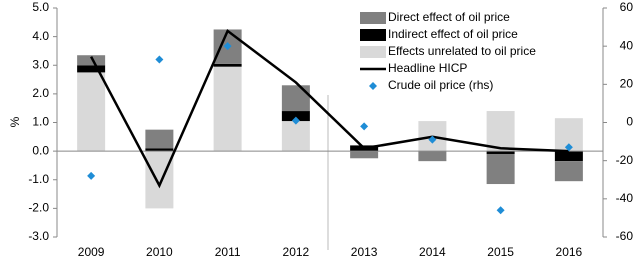  I want to click on x-tick-label: 2016, so click(569, 252).